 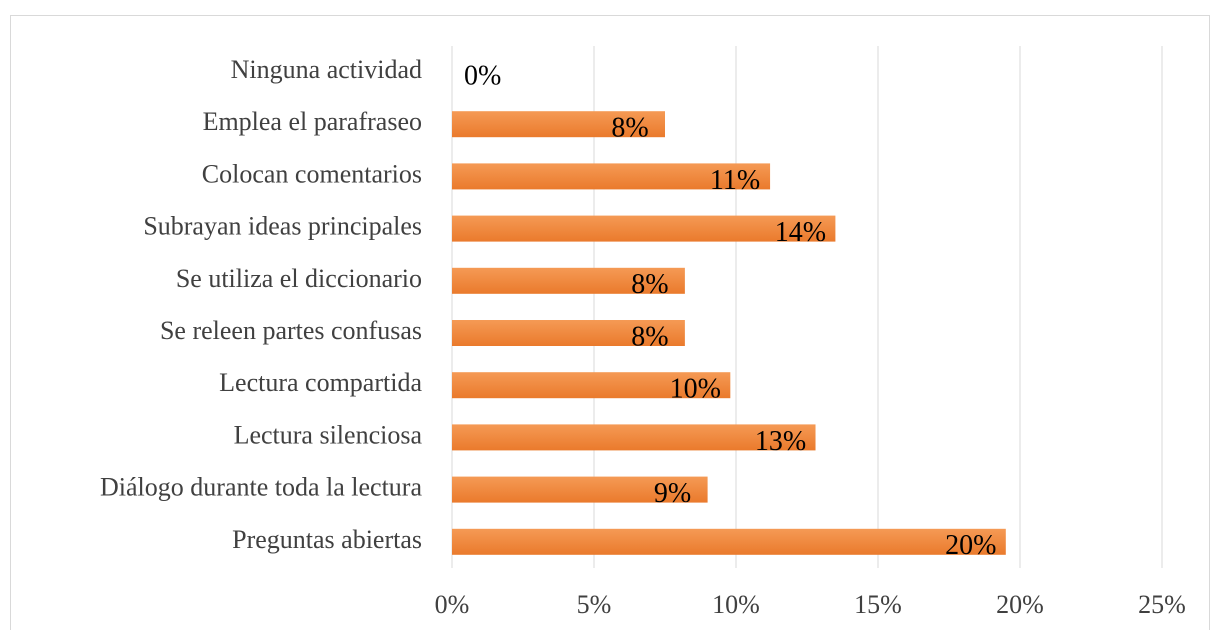 I want to click on x-tick-label: 10%, so click(x=736, y=604).